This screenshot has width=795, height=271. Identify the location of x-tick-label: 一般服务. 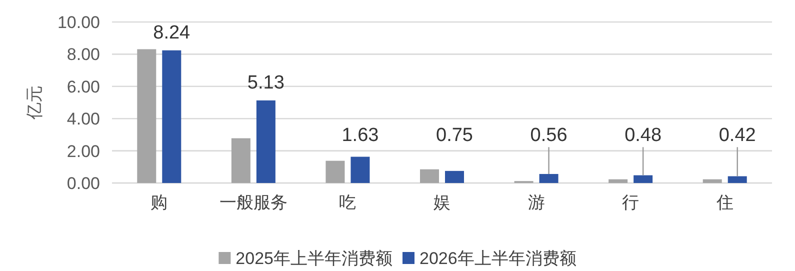
(253, 202).